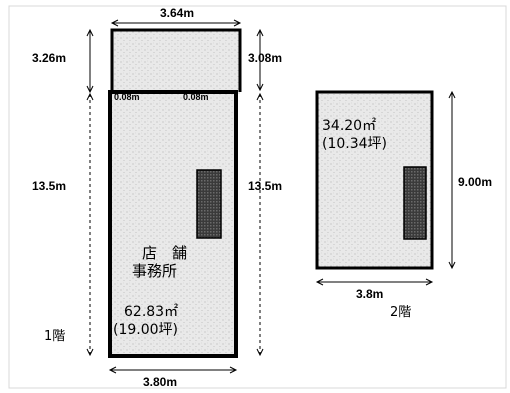 This screenshot has width=510, height=393. I want to click on floor1-room-name-line2: 事務所, so click(154, 271).